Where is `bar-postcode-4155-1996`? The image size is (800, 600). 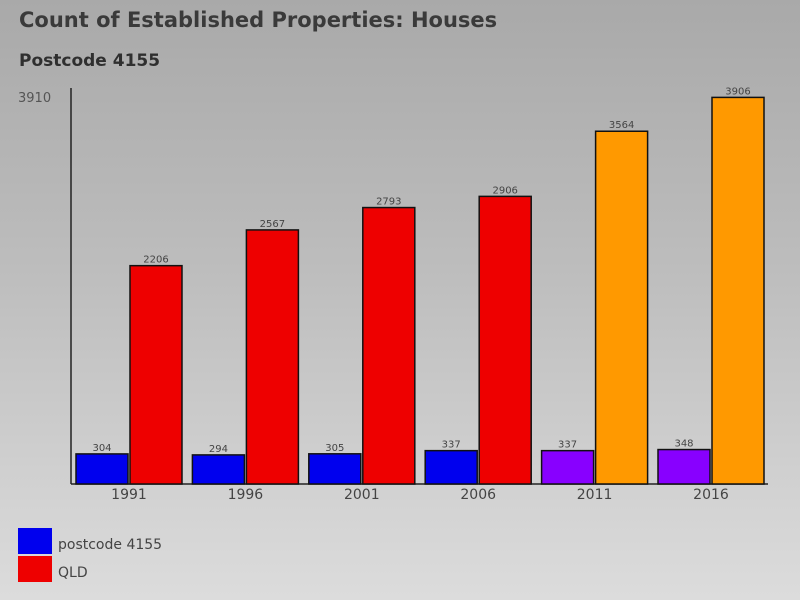
bar-postcode-4155-1996 is located at coordinates (218, 469).